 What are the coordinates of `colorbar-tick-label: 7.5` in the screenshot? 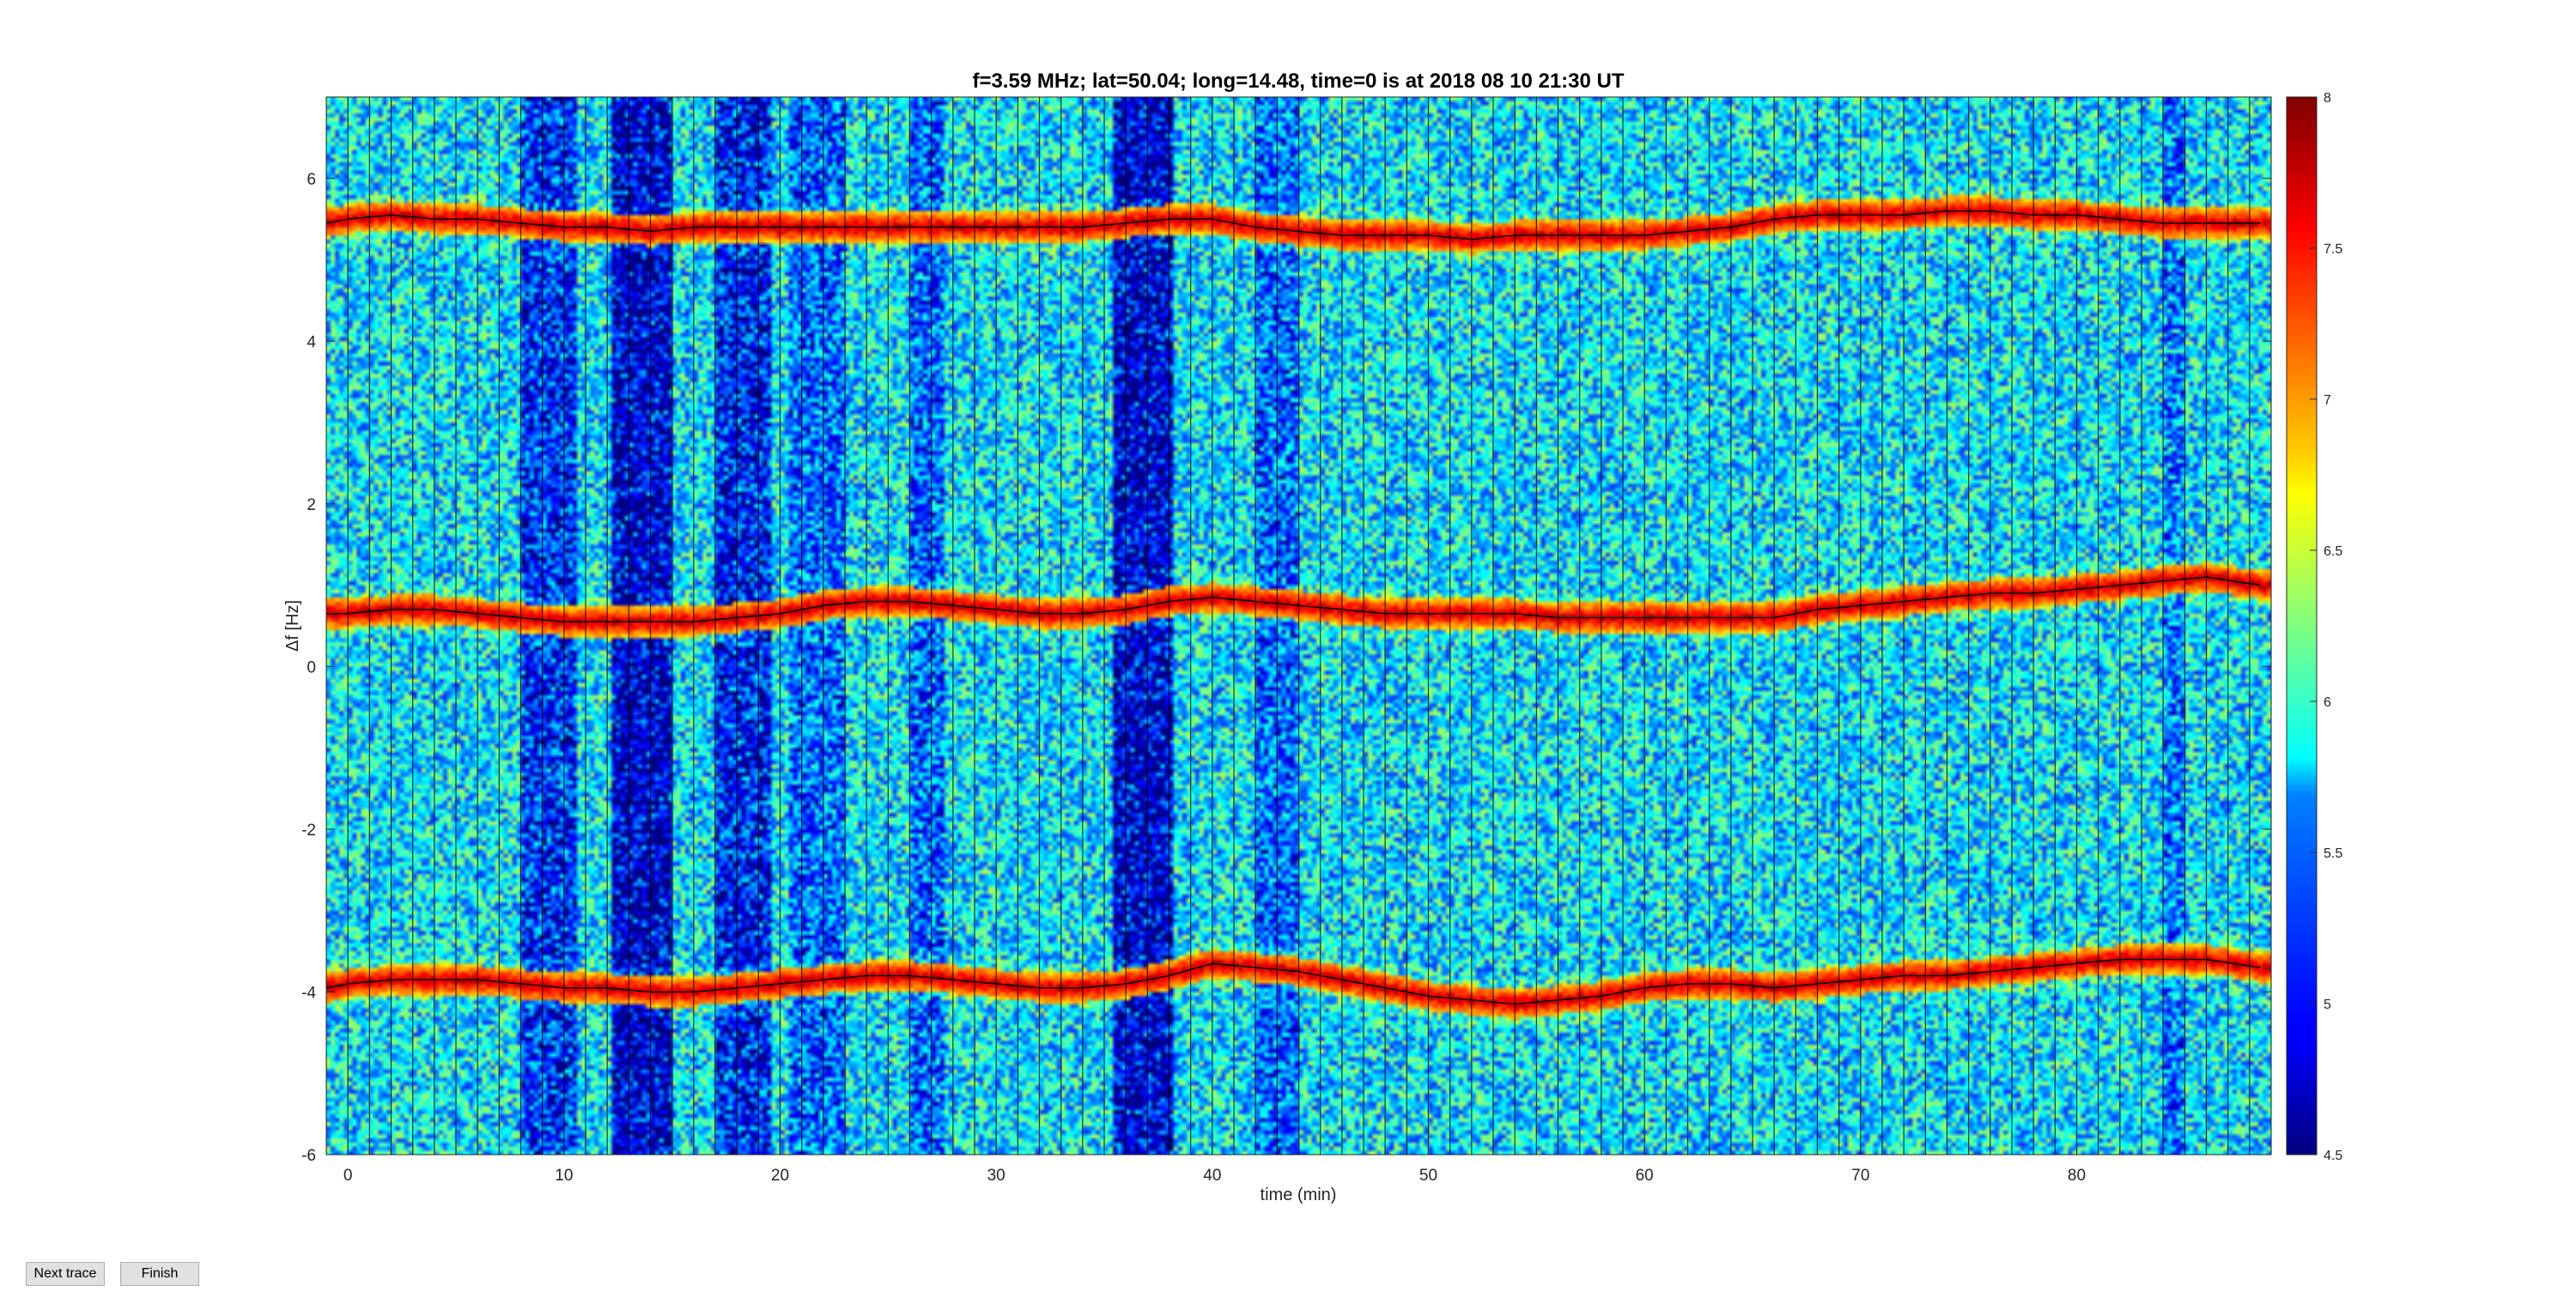 It's located at (2333, 249).